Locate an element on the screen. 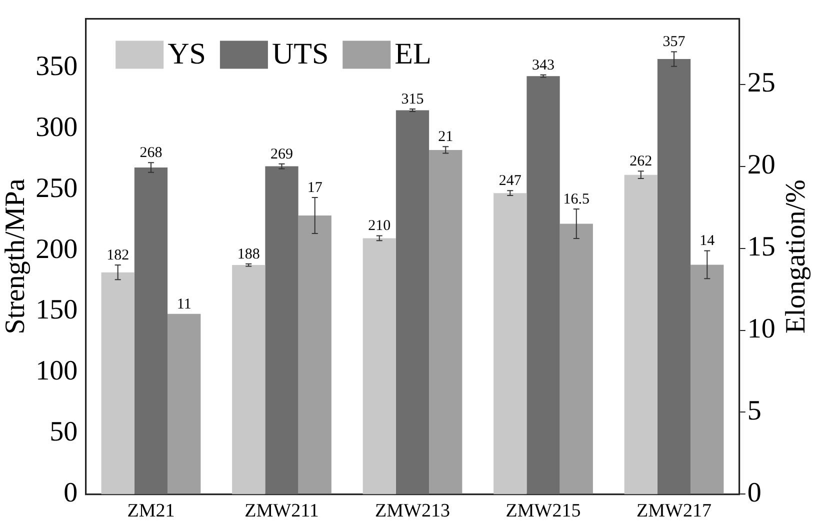  data-label: 315 is located at coordinates (412, 99).